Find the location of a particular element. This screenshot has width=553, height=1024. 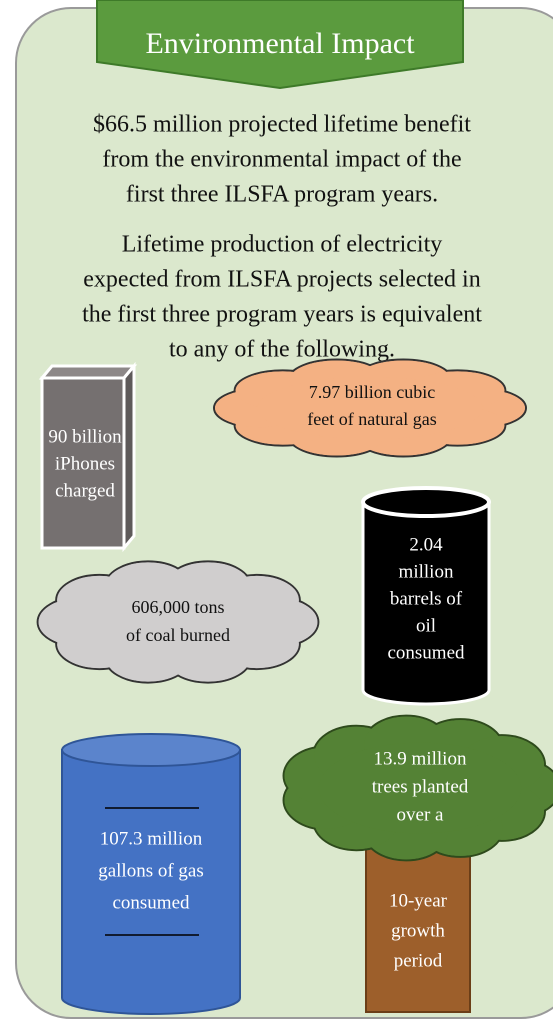

oil-text: 2.04 is located at coordinates (426, 544).